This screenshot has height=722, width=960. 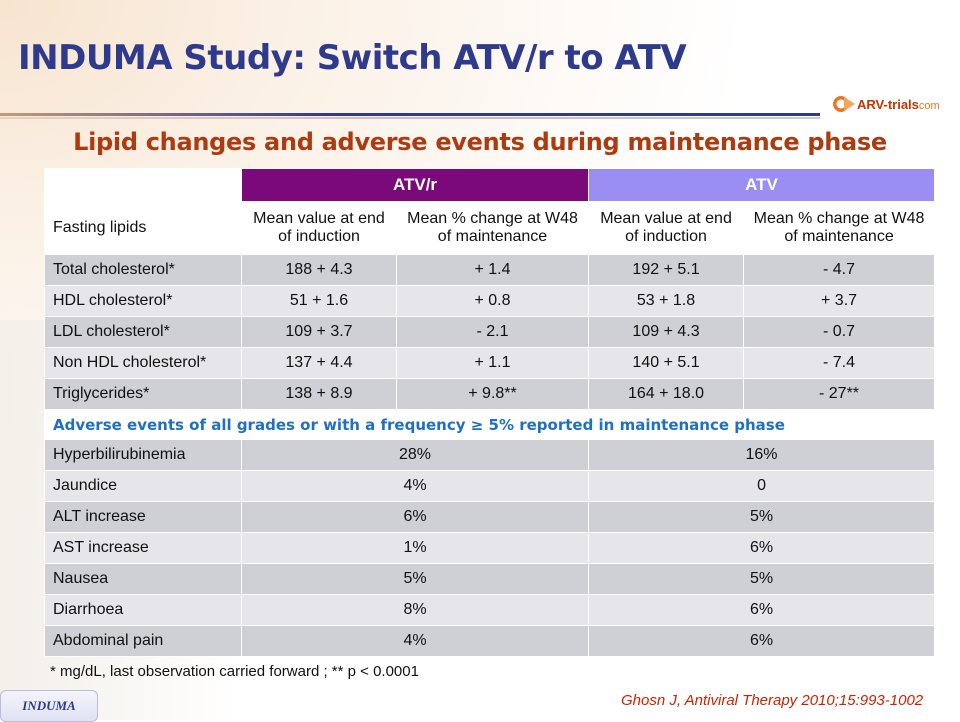 I want to click on atv-change-cell: + 3.7, so click(x=839, y=301).